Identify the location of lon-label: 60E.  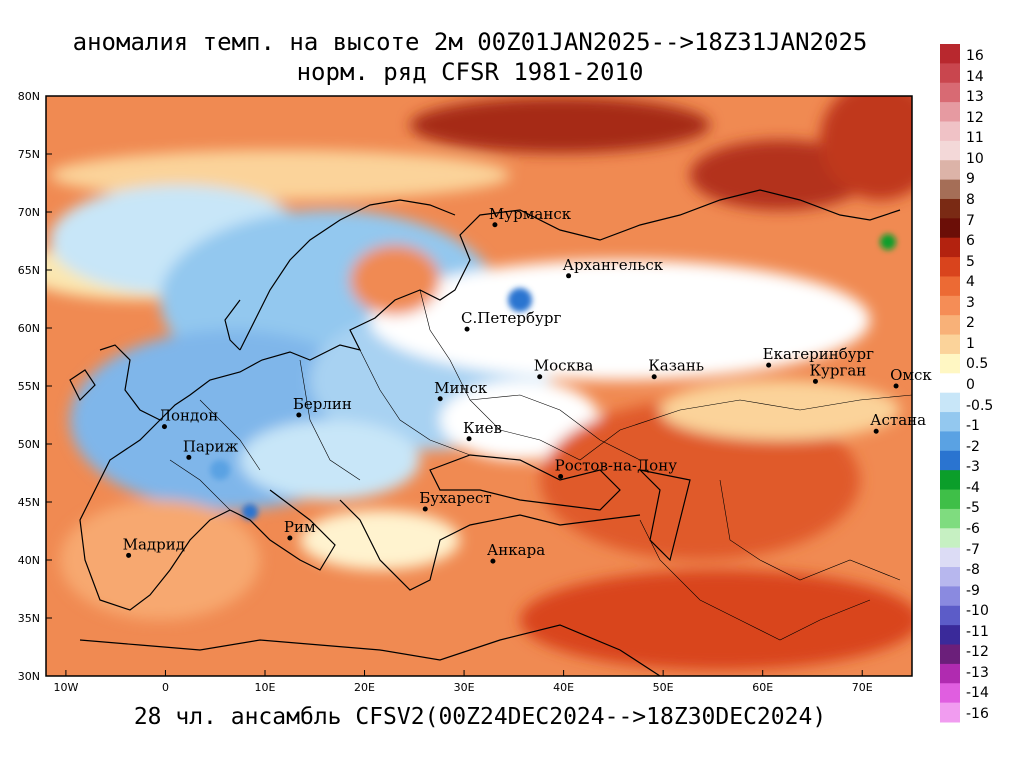
(762, 687).